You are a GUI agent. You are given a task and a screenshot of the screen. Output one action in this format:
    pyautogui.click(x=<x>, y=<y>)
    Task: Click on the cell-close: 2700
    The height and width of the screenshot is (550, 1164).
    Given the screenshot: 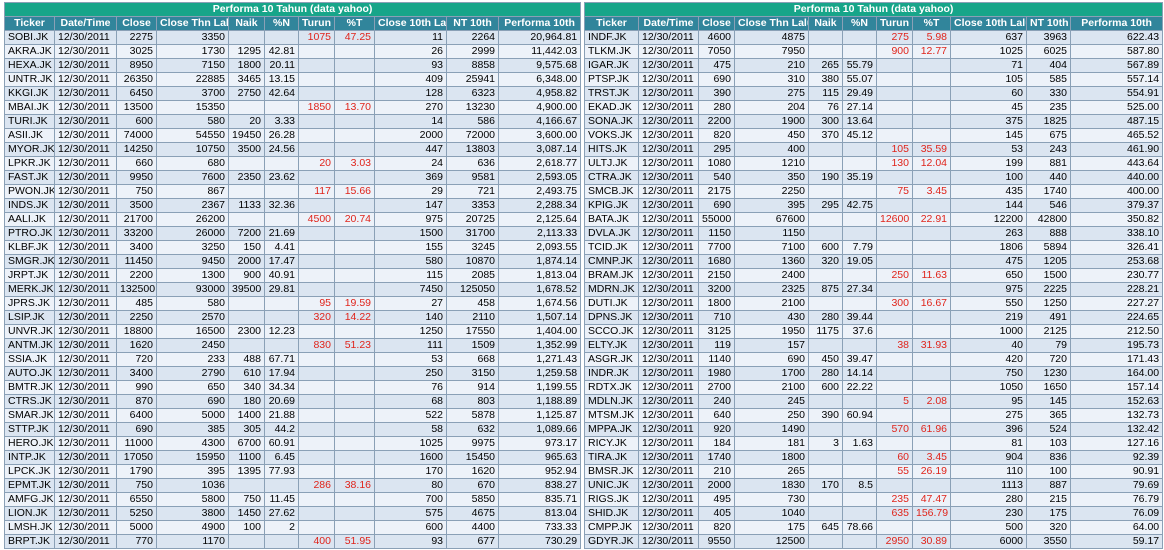 What is the action you would take?
    pyautogui.click(x=716, y=387)
    